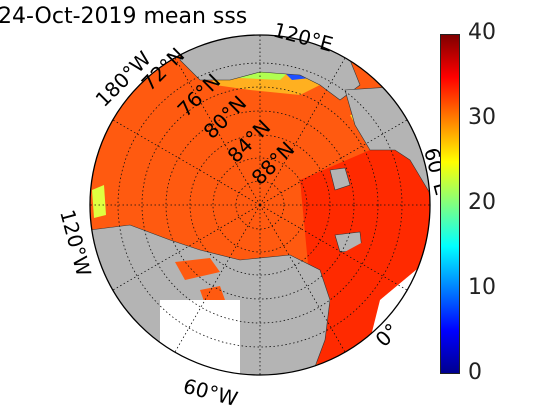 The width and height of the screenshot is (560, 420). I want to click on svalbard-island, so click(340, 179).